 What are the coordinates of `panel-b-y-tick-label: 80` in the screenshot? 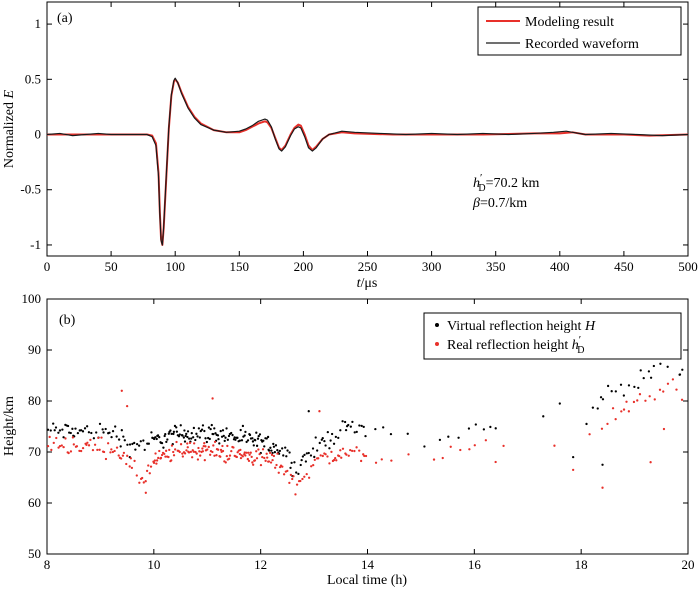 It's located at (34, 400).